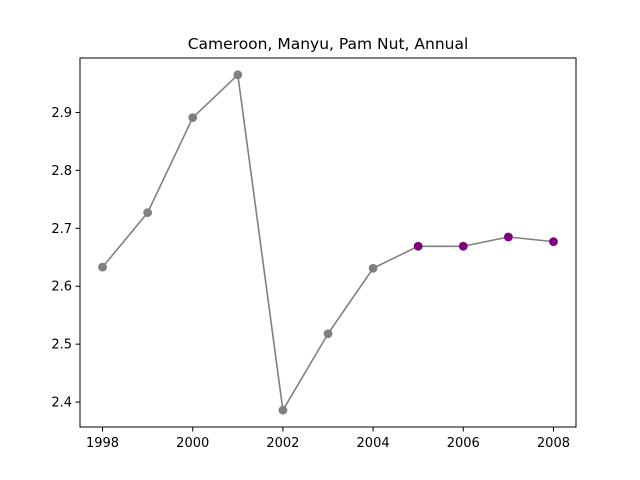  I want to click on x-tick-label-2008: 2008, so click(553, 443).